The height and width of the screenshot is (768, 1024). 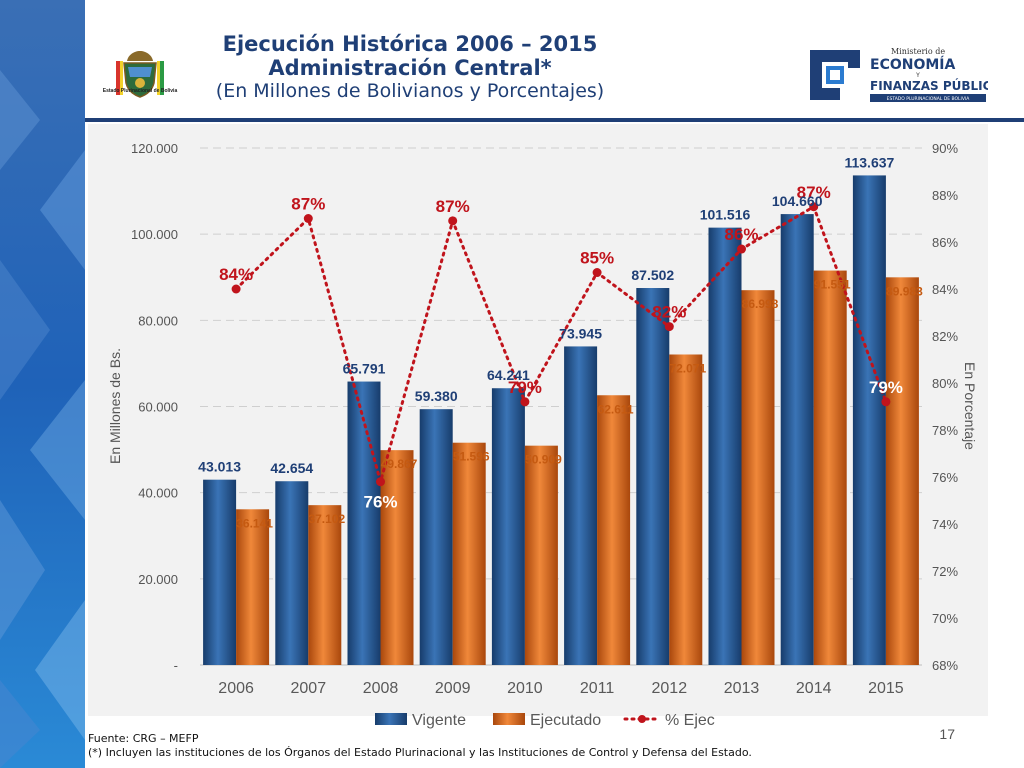 What do you see at coordinates (471, 457) in the screenshot?
I see `ejecutado-value-label: 51.596` at bounding box center [471, 457].